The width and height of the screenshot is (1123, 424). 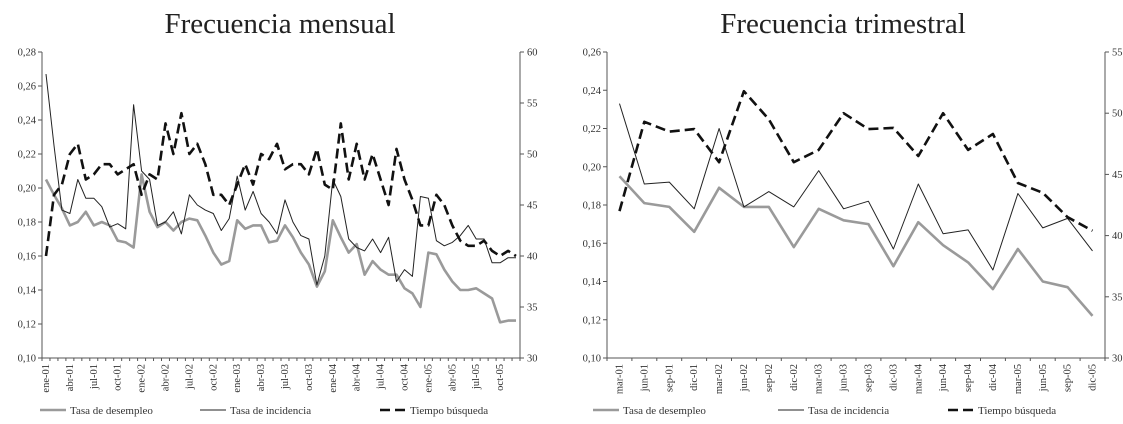 I want to click on x-tick-label: sep-03, so click(x=868, y=378).